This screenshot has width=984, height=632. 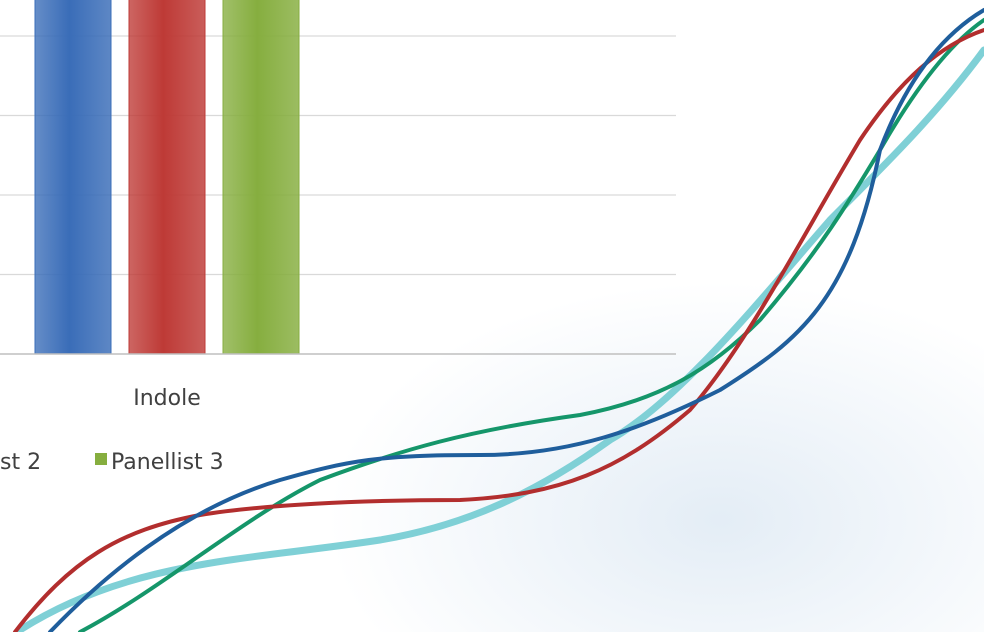 What do you see at coordinates (167, 398) in the screenshot?
I see `category-label-indole: Indole` at bounding box center [167, 398].